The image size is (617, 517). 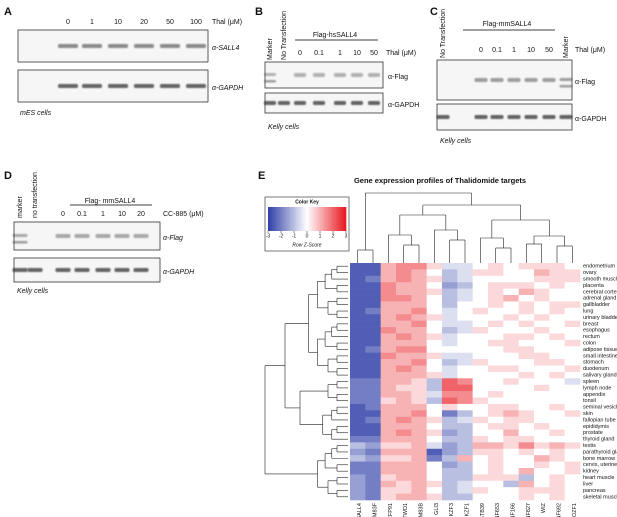 What do you see at coordinates (593, 433) in the screenshot?
I see `row-label: prostate` at bounding box center [593, 433].